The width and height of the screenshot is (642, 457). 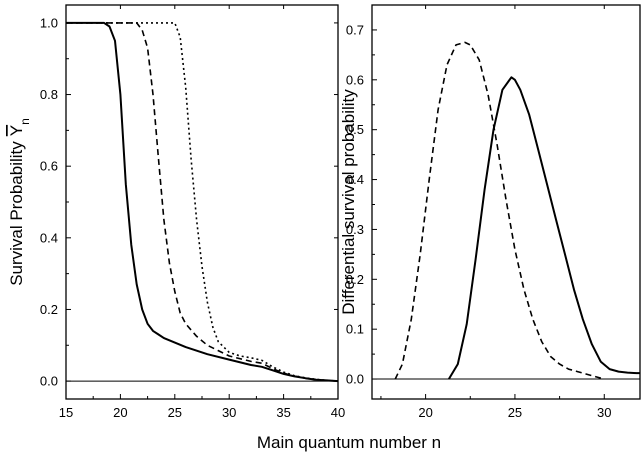 What do you see at coordinates (49, 94) in the screenshot?
I see `y-tick-label: 0.8` at bounding box center [49, 94].